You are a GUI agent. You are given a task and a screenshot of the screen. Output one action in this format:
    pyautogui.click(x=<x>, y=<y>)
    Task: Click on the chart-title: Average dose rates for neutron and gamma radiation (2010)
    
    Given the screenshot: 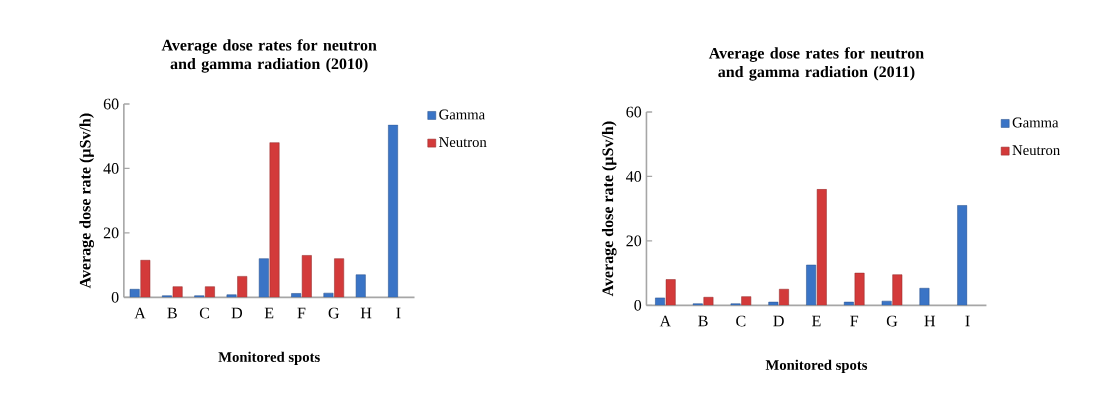 What is the action you would take?
    pyautogui.click(x=269, y=56)
    